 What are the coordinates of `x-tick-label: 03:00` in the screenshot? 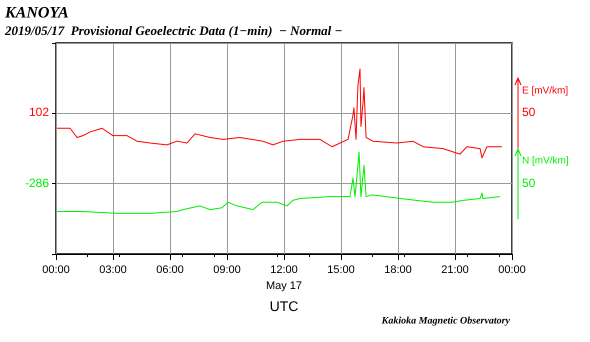 It's located at (113, 270).